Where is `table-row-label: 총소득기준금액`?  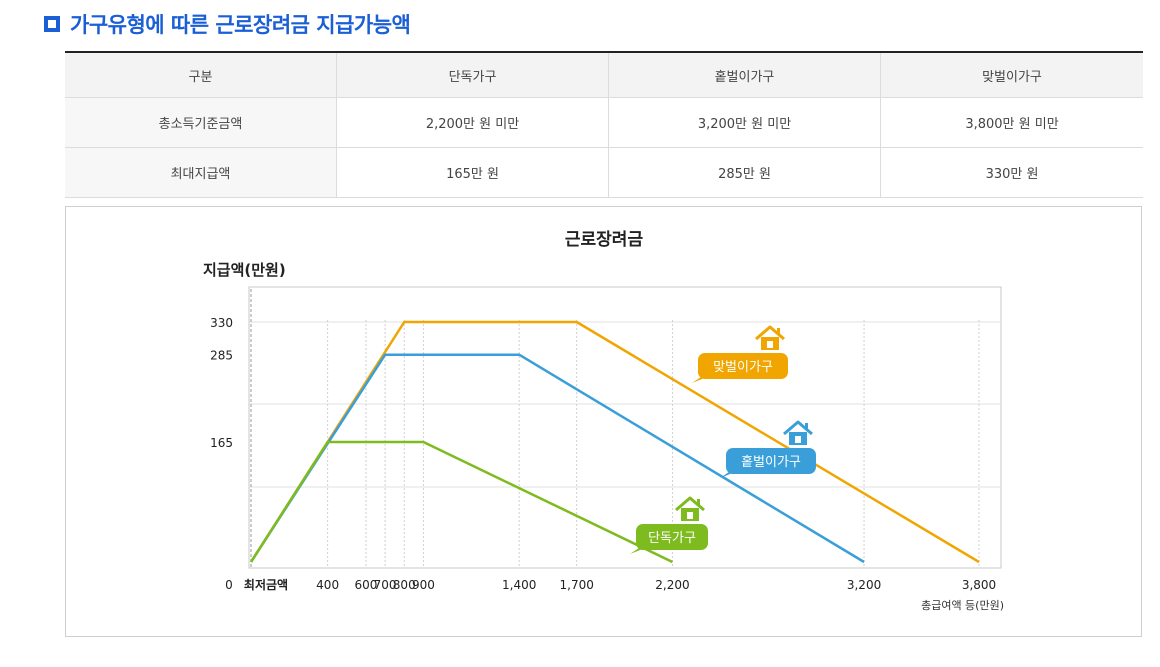
table-row-label: 총소득기준금액 is located at coordinates (201, 122).